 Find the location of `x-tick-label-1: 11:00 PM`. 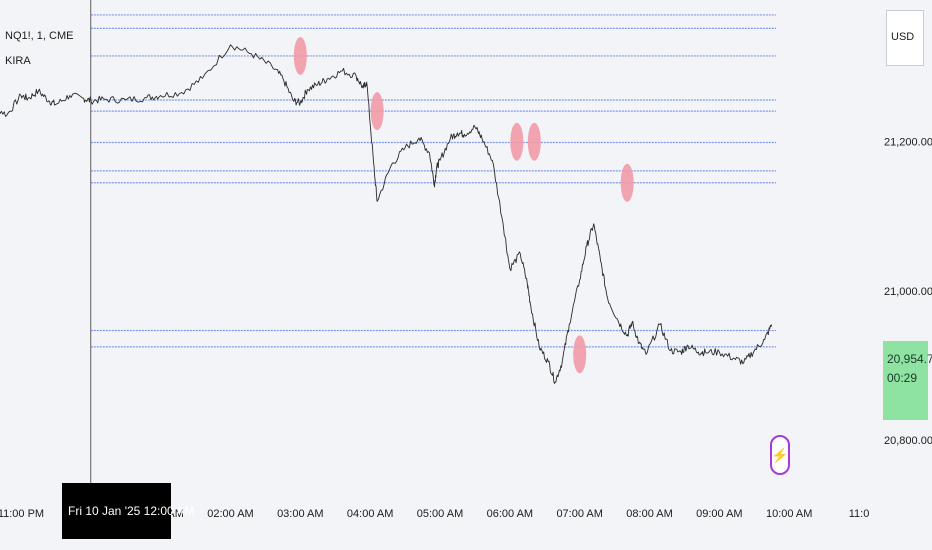

x-tick-label-1: 11:00 PM is located at coordinates (22, 514).